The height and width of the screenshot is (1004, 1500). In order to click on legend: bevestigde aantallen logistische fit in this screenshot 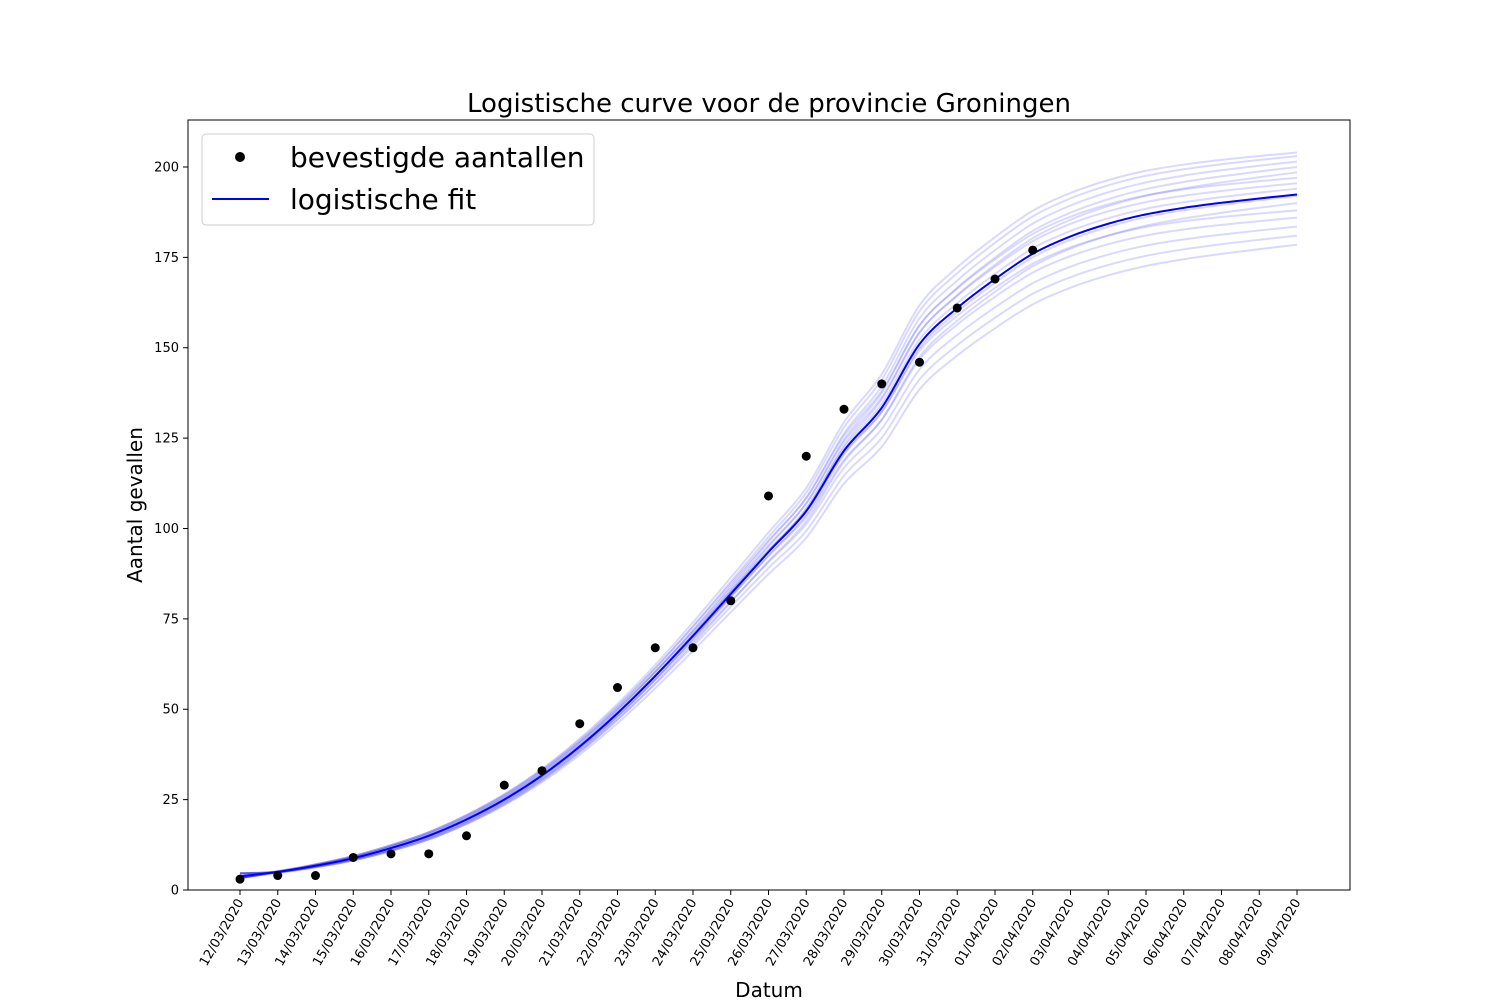, I will do `click(398, 179)`.